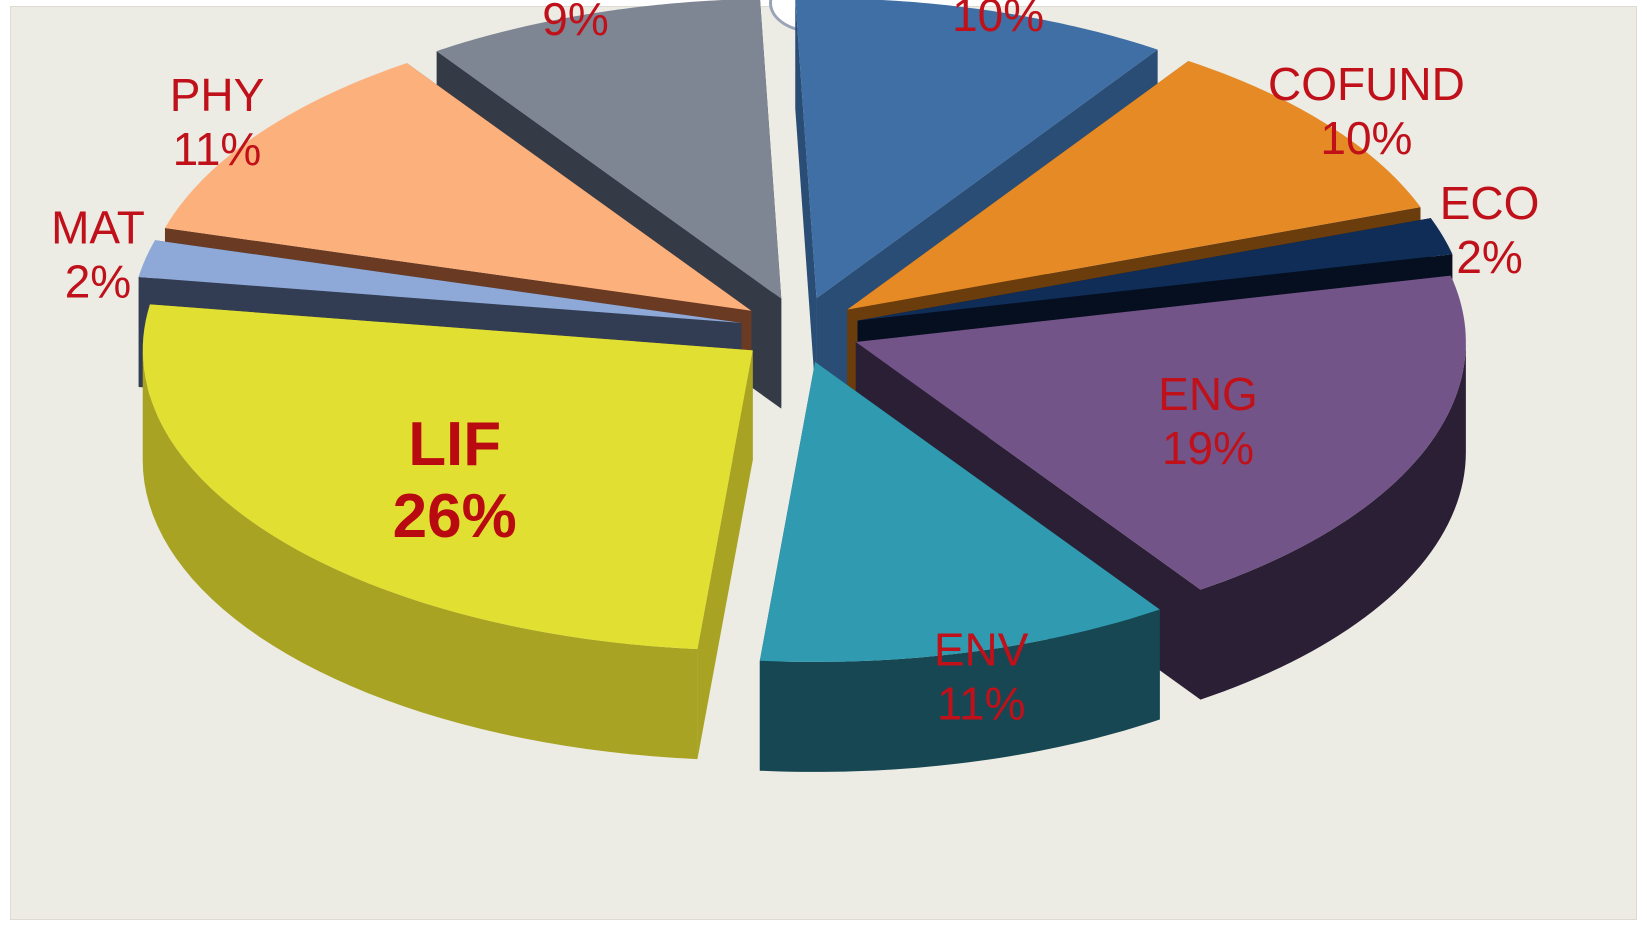  I want to click on slice-label-eng-name: ENG, so click(1208, 394).